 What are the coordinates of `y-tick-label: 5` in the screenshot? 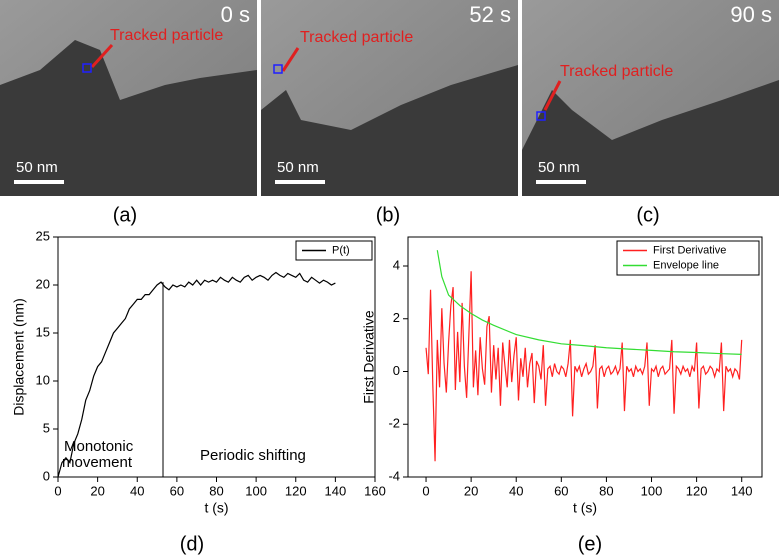 It's located at (46, 427).